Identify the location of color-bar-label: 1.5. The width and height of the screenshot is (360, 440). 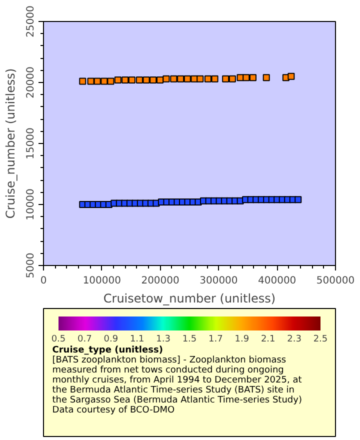
(189, 339).